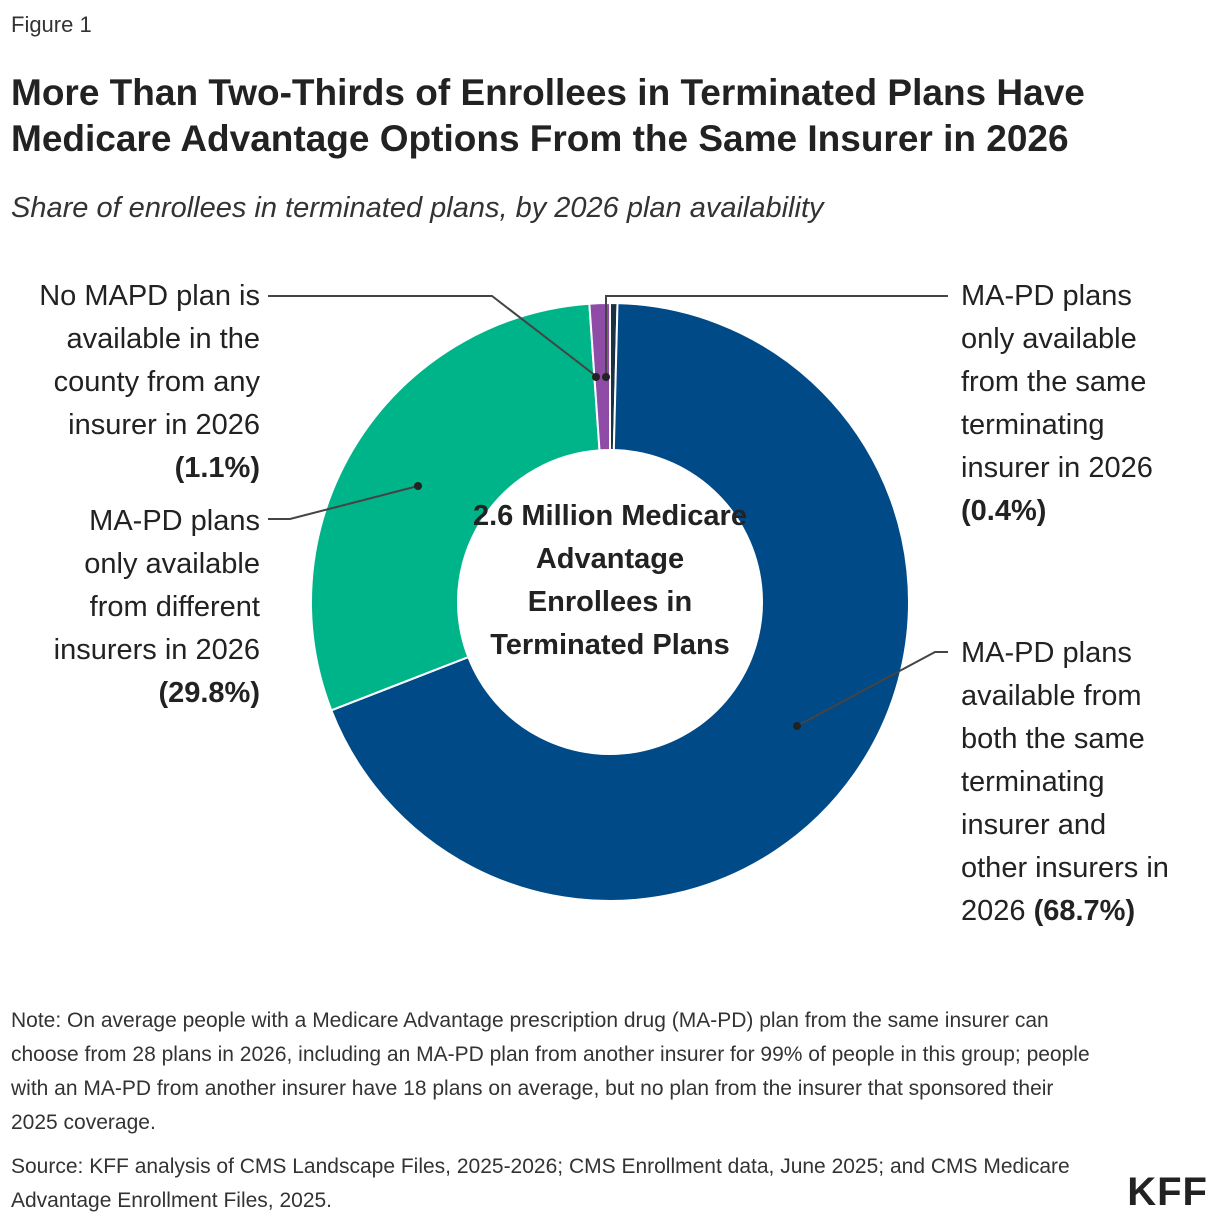 The width and height of the screenshot is (1220, 1224). I want to click on callout-text-last-line: 2026 (68.7%), so click(1086, 911).